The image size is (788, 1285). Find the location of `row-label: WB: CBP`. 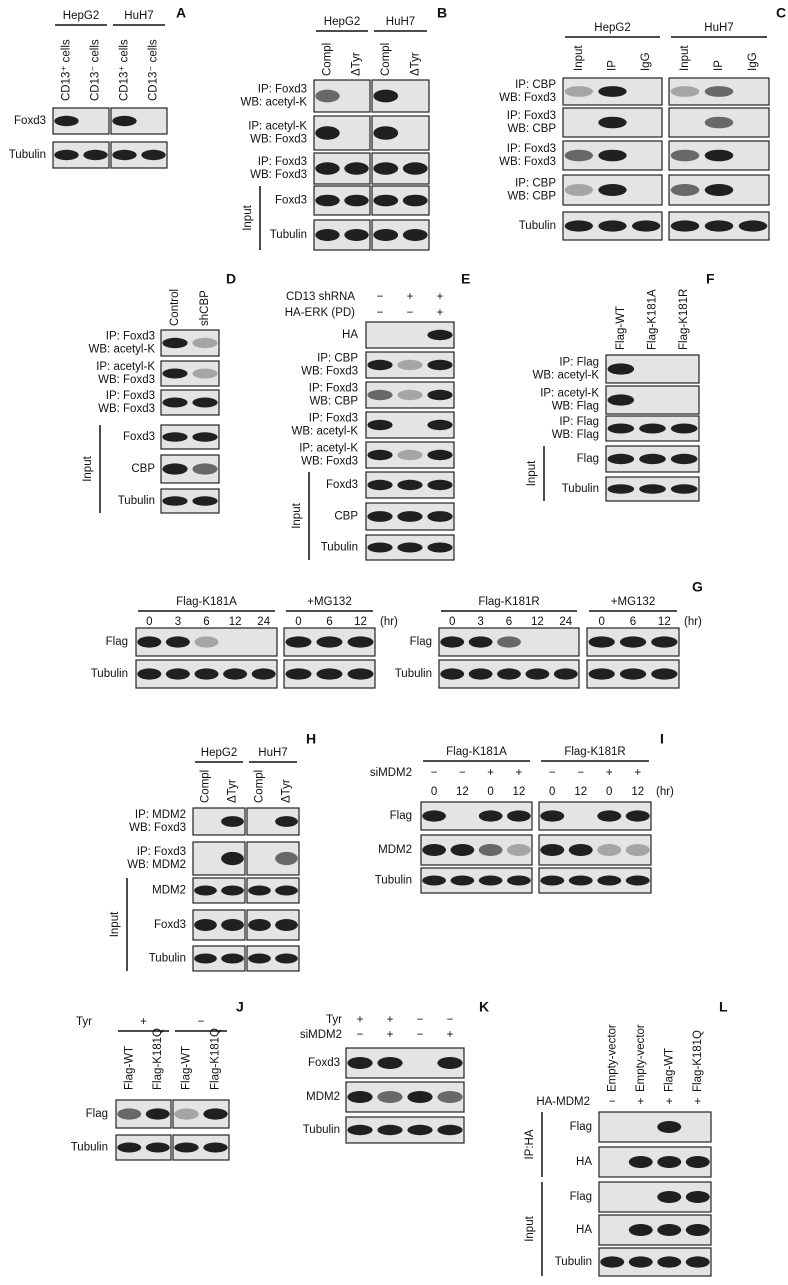

row-label: WB: CBP is located at coordinates (531, 197).